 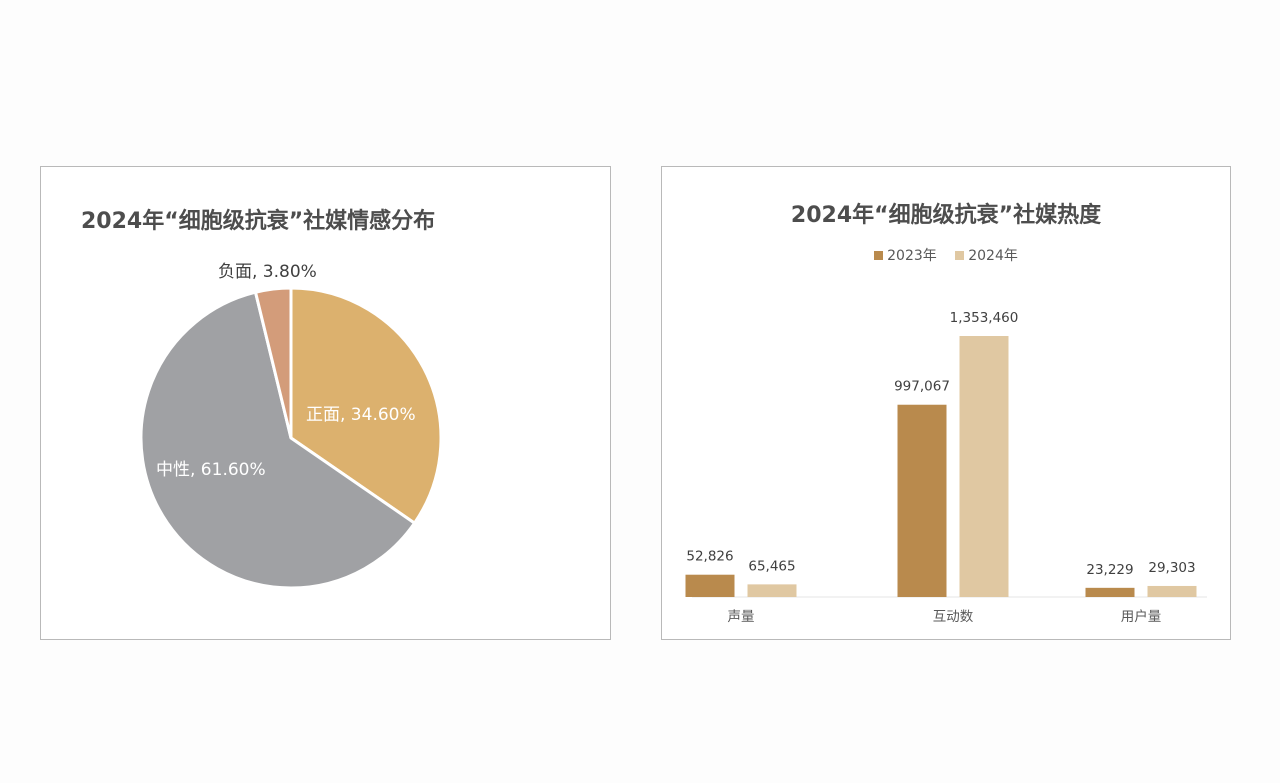 I want to click on legend-label-2024: 2024年, so click(x=993, y=256).